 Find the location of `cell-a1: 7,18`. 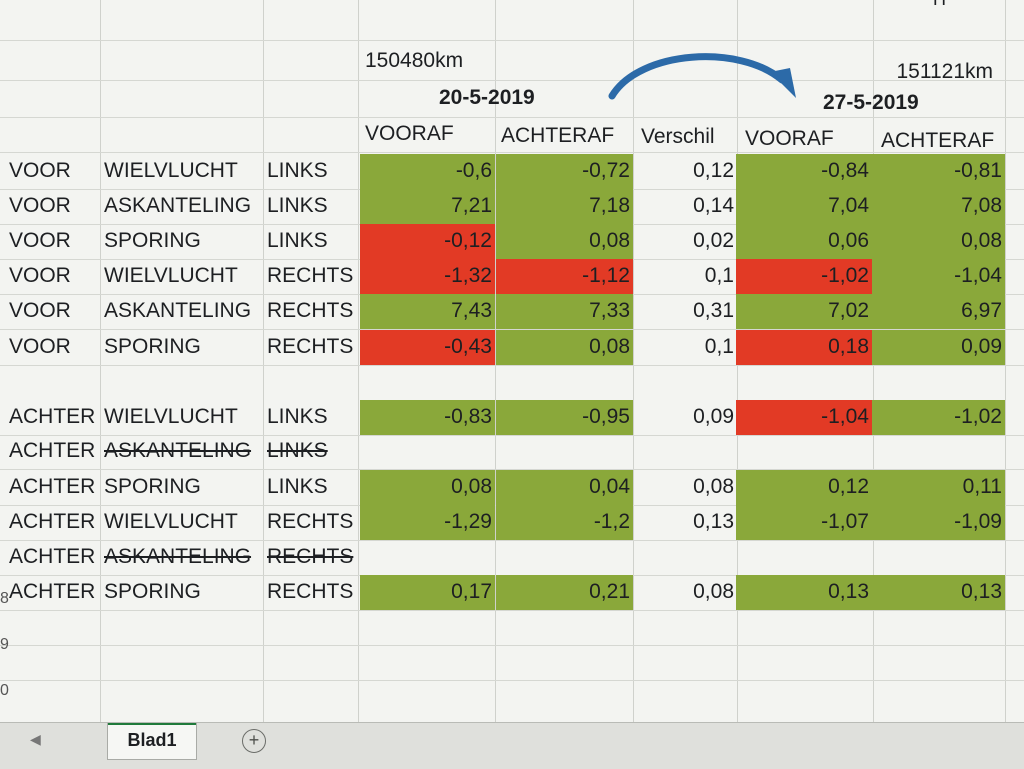

cell-a1: 7,18 is located at coordinates (564, 206).